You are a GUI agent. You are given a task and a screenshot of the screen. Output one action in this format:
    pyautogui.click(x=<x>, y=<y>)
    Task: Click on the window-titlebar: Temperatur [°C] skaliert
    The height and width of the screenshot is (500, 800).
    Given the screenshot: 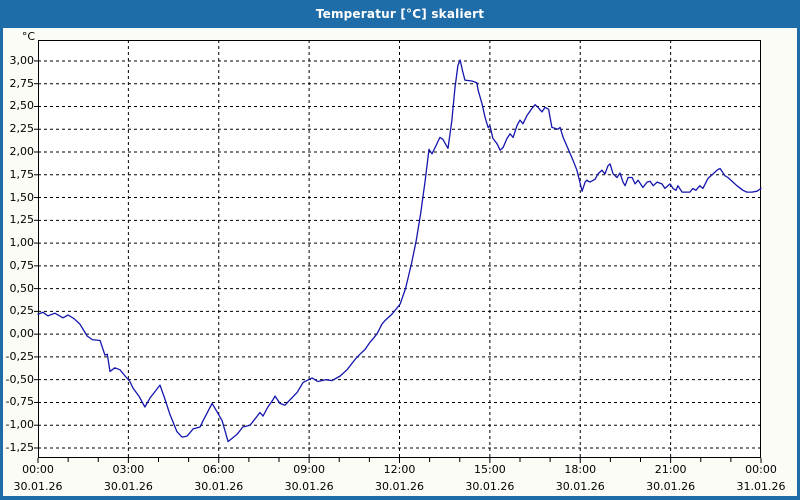 What is the action you would take?
    pyautogui.click(x=400, y=14)
    